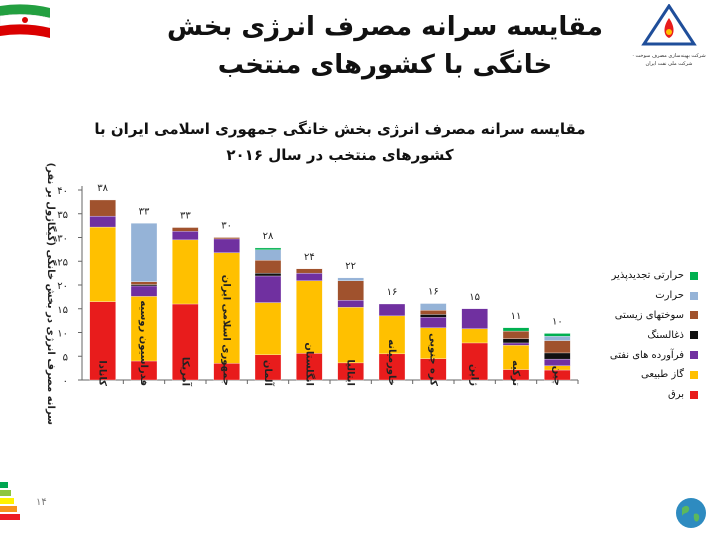 This screenshot has height=533, width=711. I want to click on y-tick-label: ۳۵, so click(62, 215).